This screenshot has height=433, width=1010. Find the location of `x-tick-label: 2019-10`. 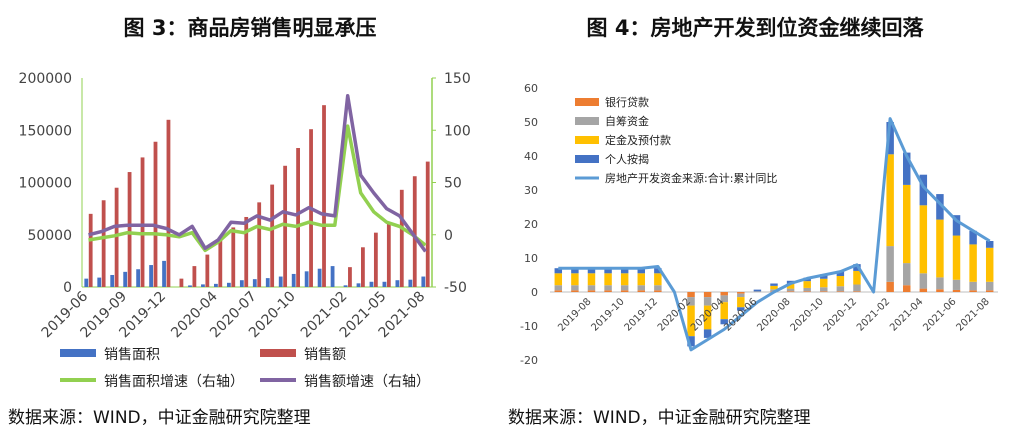

x-tick-label: 2019-10 is located at coordinates (607, 314).